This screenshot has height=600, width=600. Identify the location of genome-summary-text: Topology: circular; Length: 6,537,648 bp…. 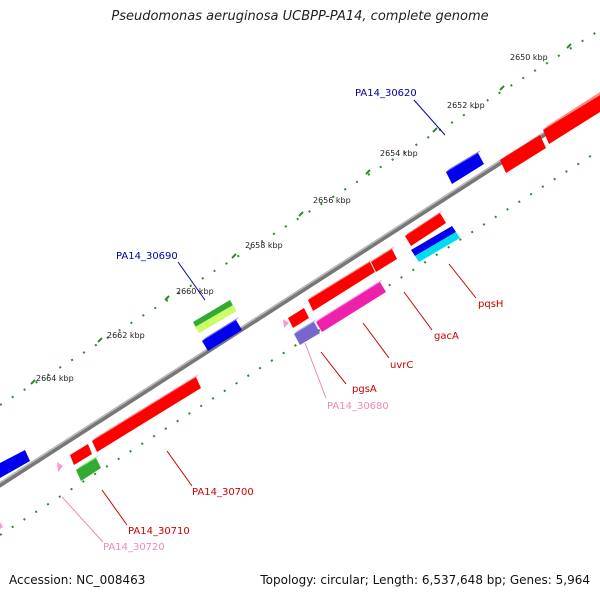
(425, 580).